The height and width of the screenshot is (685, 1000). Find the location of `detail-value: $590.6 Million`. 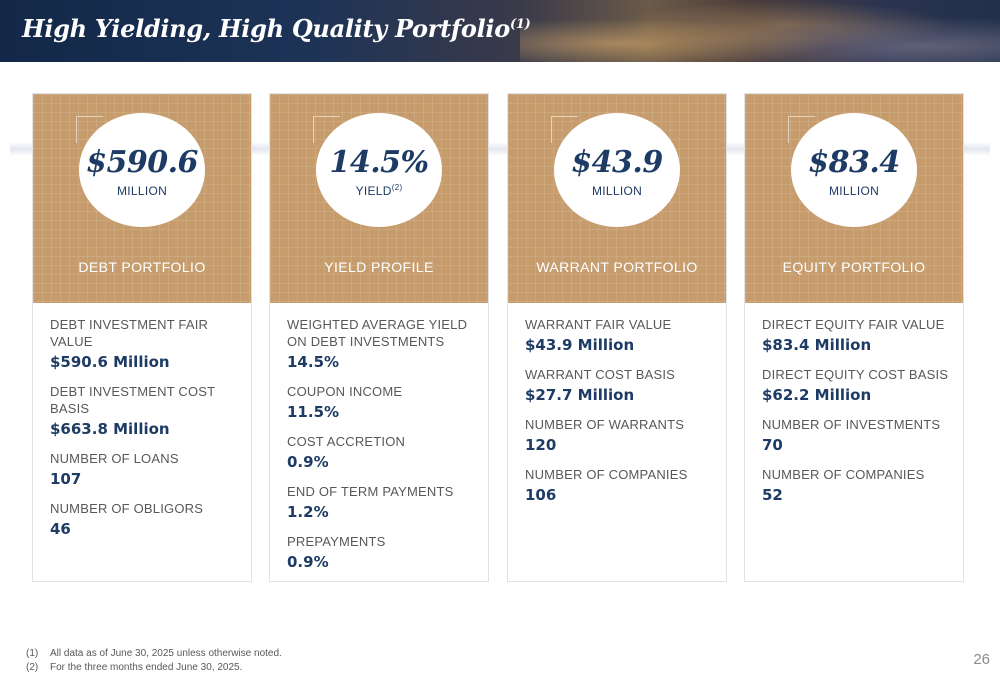

detail-value: $590.6 Million is located at coordinates (110, 362).